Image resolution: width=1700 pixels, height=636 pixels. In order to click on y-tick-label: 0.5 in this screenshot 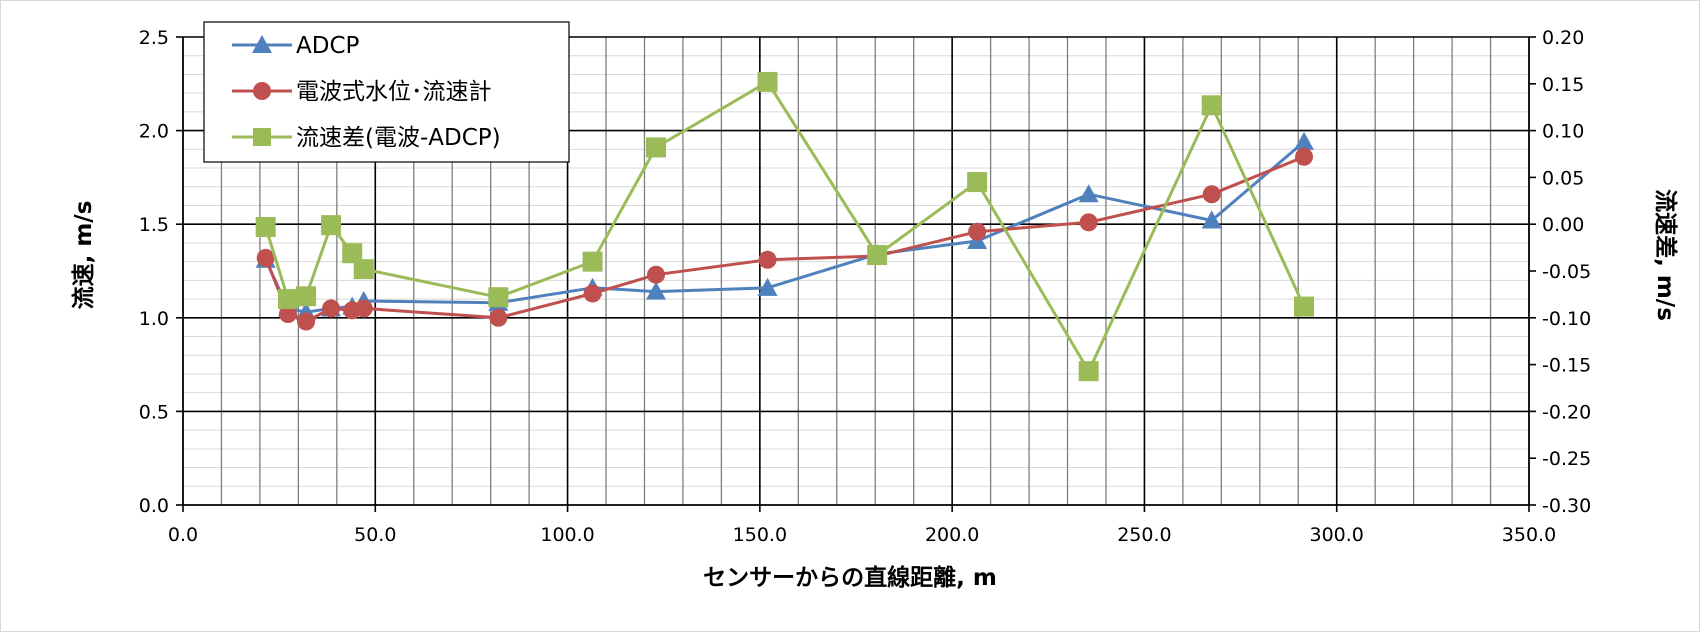, I will do `click(154, 412)`.